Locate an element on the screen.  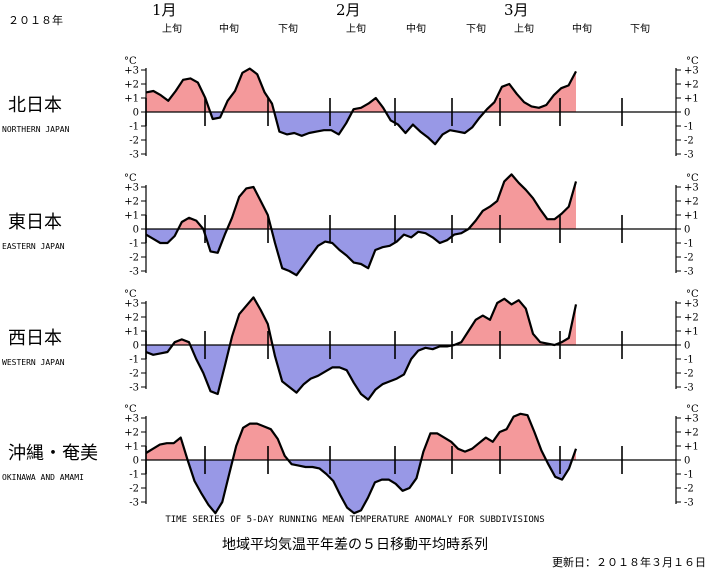
y-tick-label-4-r2: +1 is located at coordinates (691, 447).